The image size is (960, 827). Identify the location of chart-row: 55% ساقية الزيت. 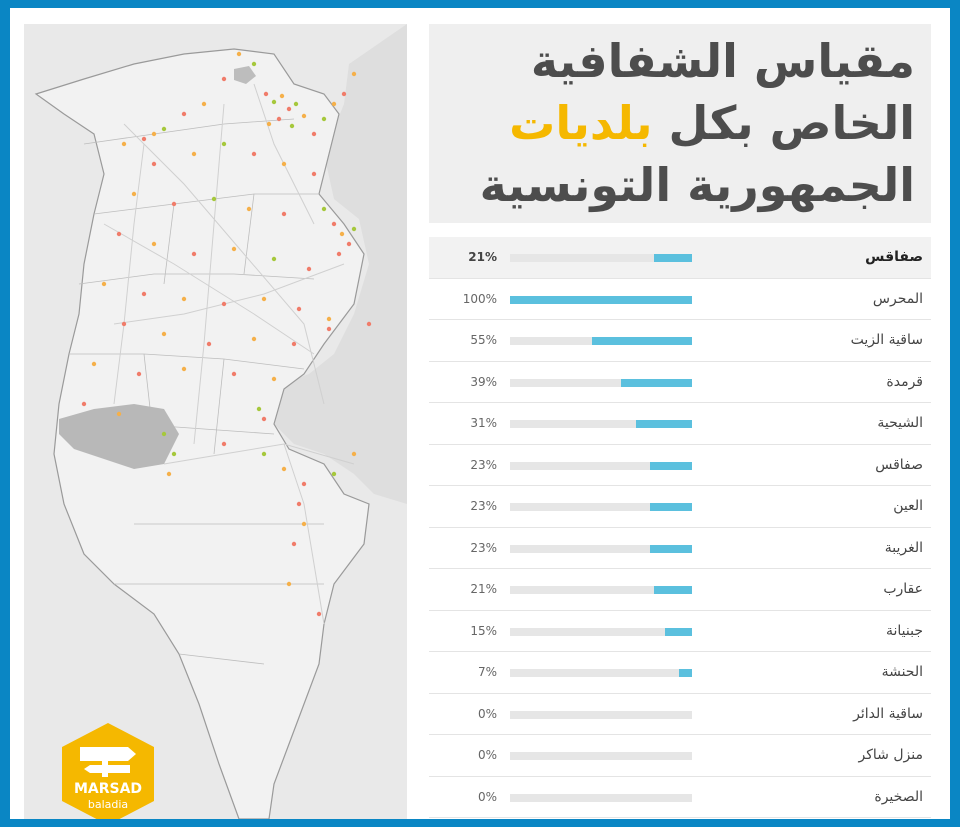
(680, 341).